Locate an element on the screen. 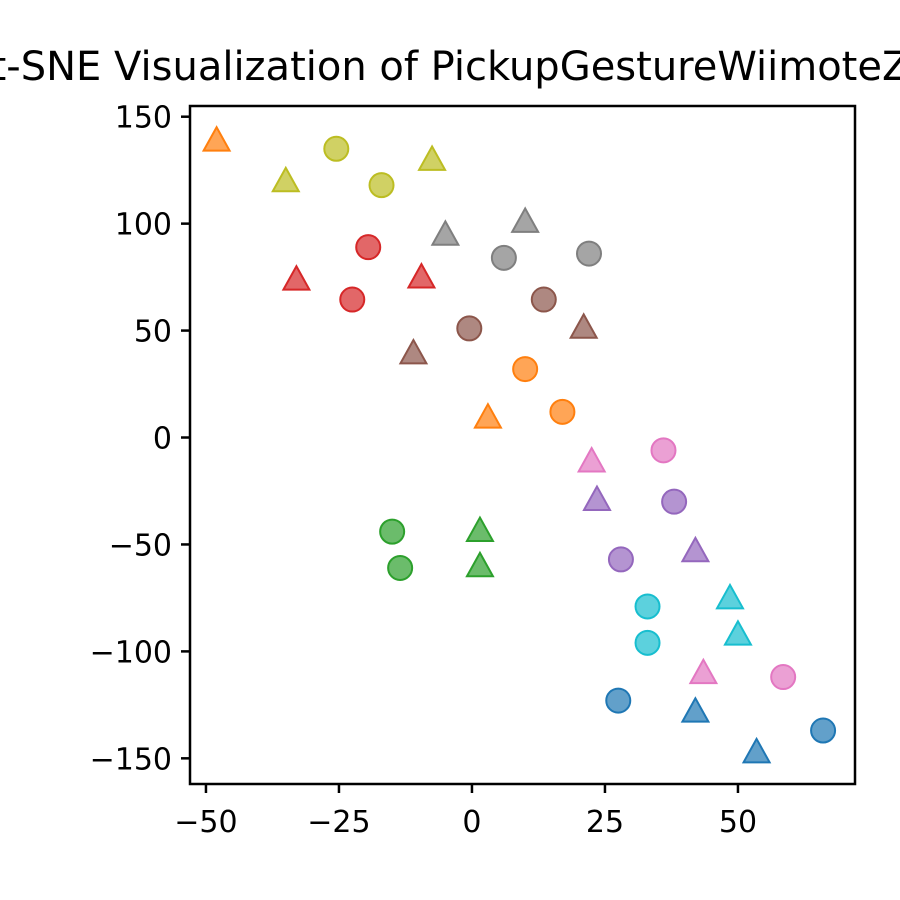 This screenshot has height=900, width=900. x-tick-label: 0 is located at coordinates (471, 822).